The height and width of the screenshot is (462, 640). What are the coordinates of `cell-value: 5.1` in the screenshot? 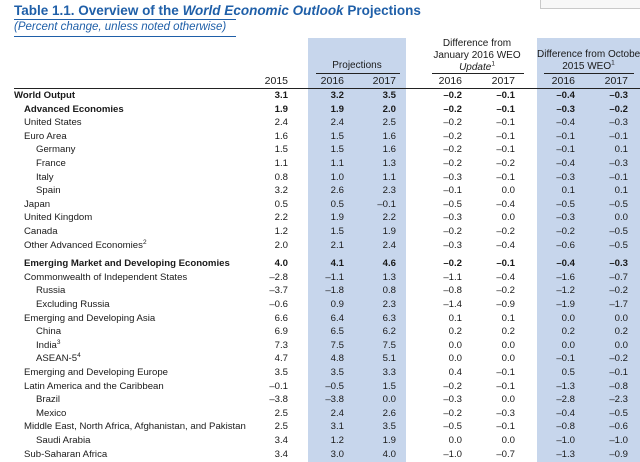 It's located at (389, 359).